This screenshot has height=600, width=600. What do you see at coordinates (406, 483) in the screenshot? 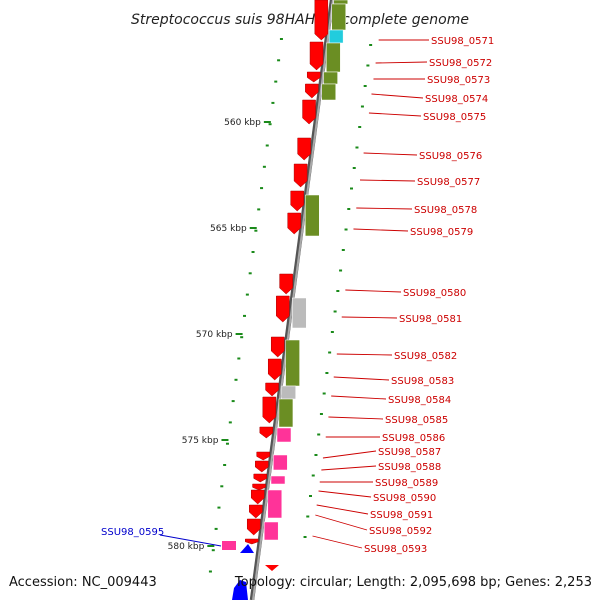
I see `gene-label-ssu98-0589: SSU98_0589` at bounding box center [406, 483].